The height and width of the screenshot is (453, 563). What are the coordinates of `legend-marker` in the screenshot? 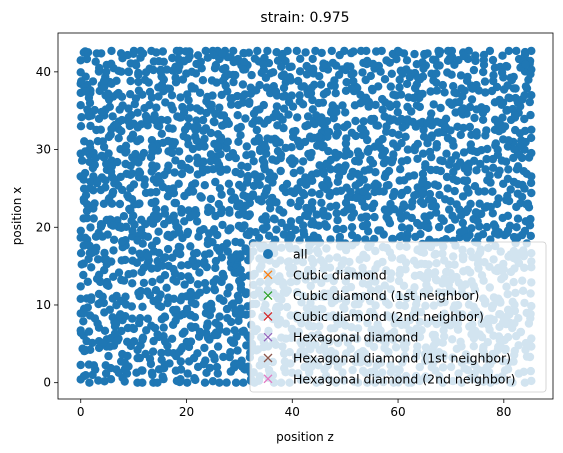 It's located at (268, 358).